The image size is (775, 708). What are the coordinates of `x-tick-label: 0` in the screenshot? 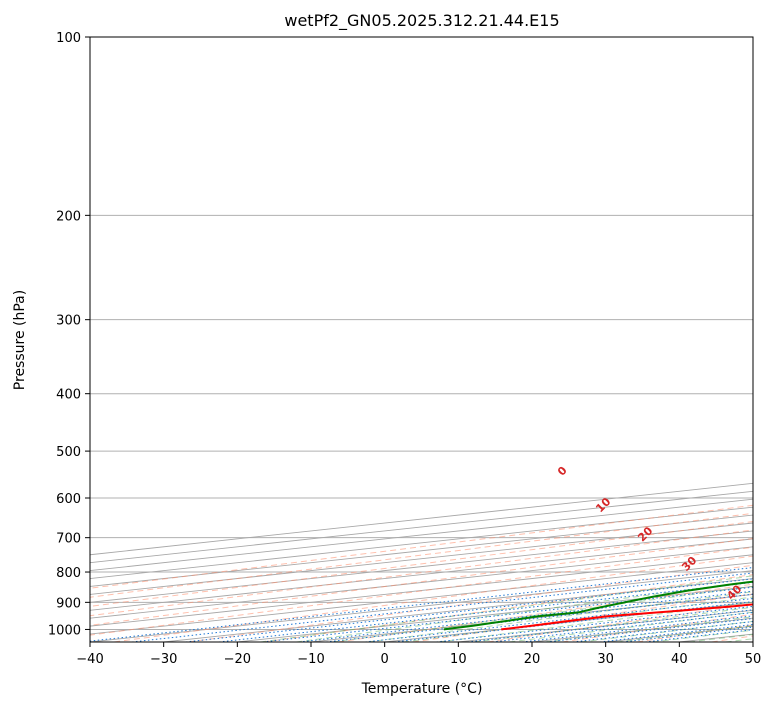 It's located at (385, 659).